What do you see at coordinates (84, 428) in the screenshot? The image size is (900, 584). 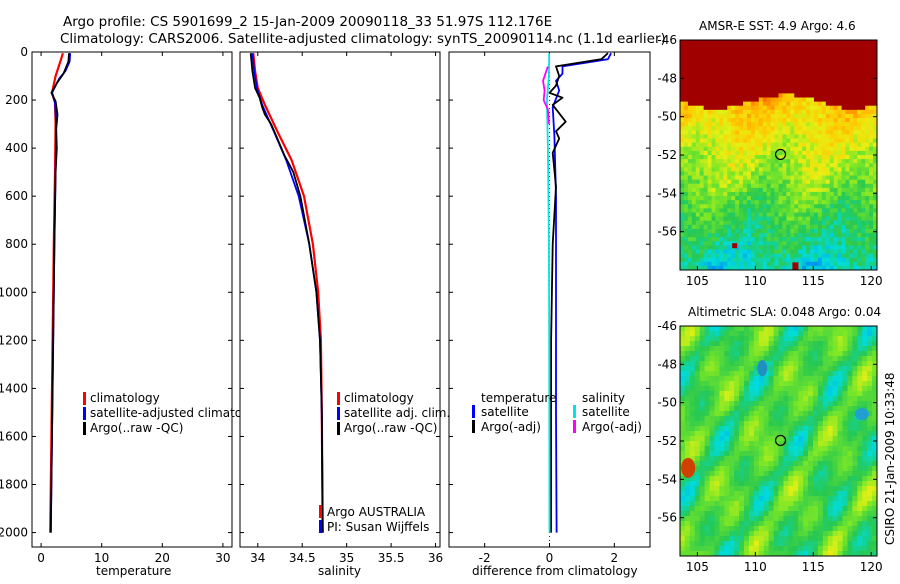 I see `legend-swatch-argo` at bounding box center [84, 428].